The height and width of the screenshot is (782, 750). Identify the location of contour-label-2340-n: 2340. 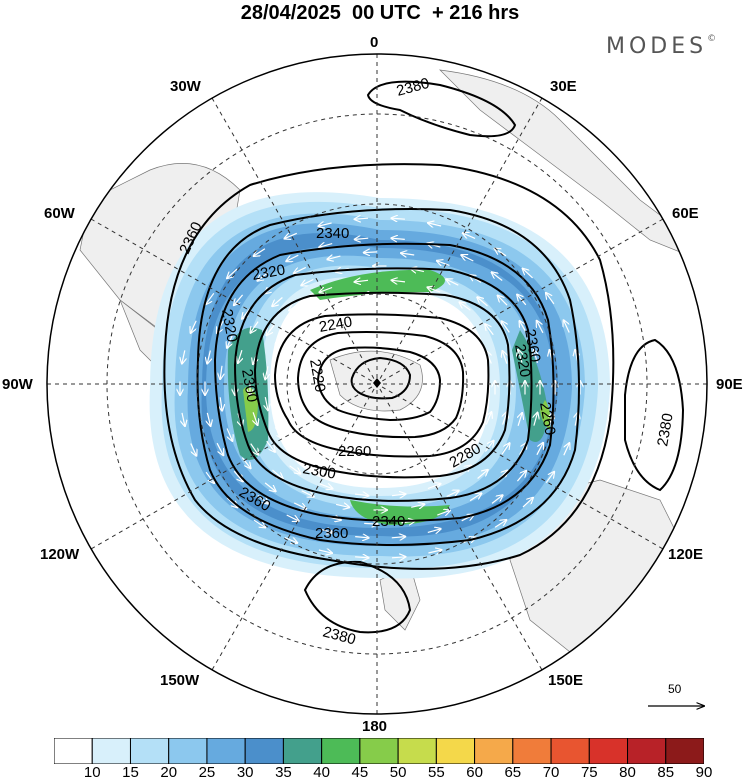
(332, 233).